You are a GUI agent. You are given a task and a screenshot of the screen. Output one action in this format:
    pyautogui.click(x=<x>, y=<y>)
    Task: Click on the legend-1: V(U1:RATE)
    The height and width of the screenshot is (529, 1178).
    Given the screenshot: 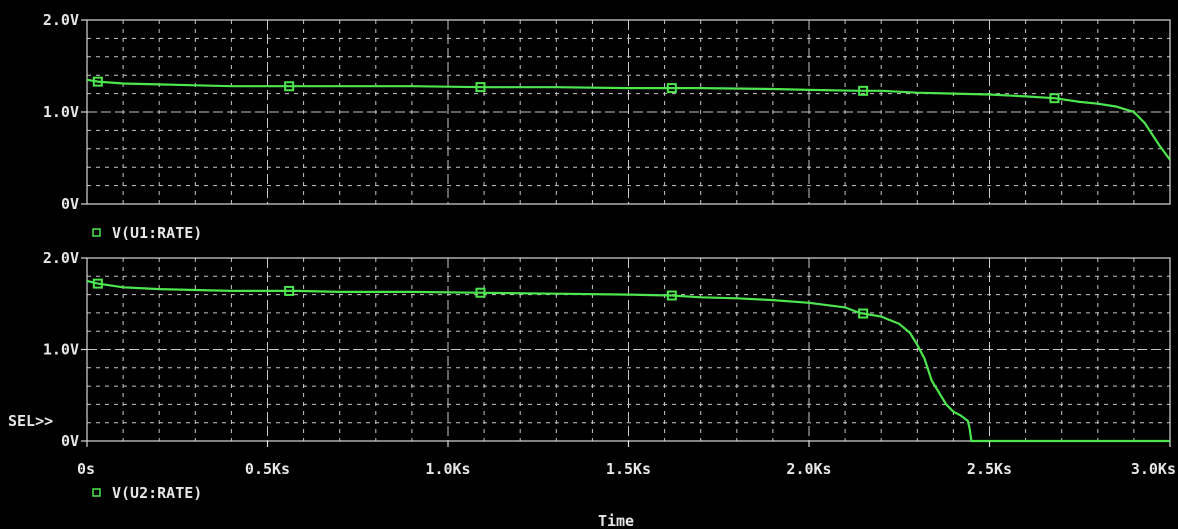 What is the action you would take?
    pyautogui.click(x=147, y=233)
    